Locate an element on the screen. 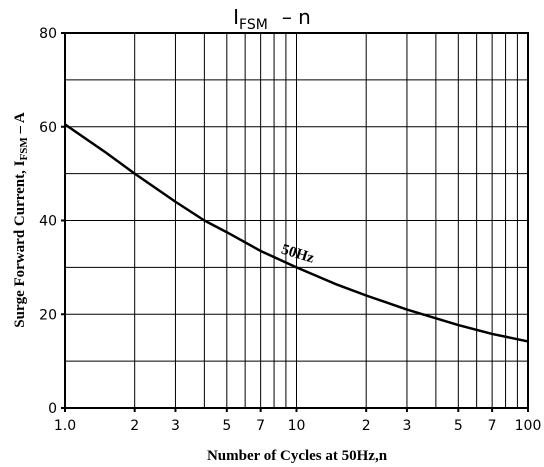 Image resolution: width=544 pixels, height=467 pixels. y-tick-label: 40 is located at coordinates (48, 222).